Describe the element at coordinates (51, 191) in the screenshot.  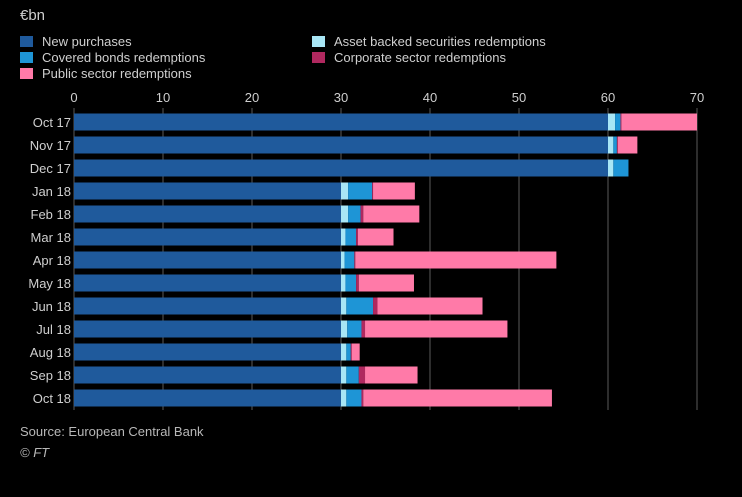
I see `y-category-label: Jan 18` at that location.